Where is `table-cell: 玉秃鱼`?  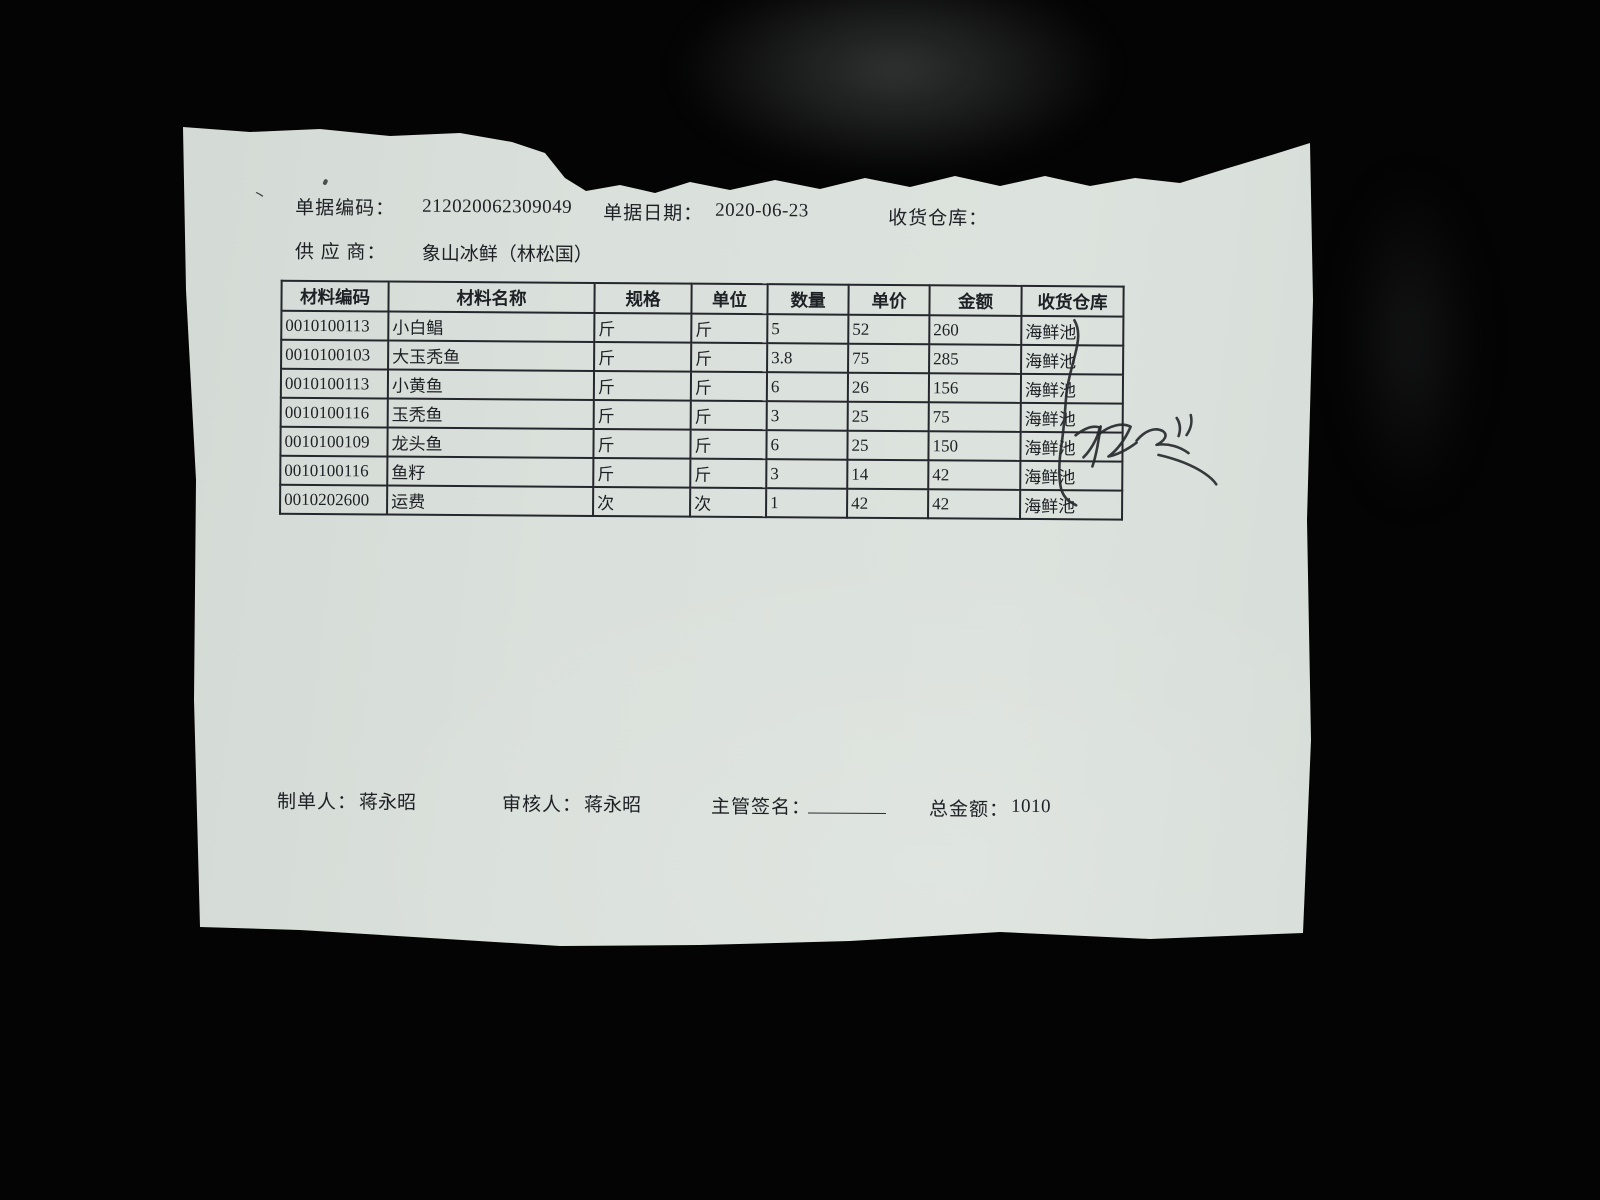
table-cell: 玉秃鱼 is located at coordinates (490, 413).